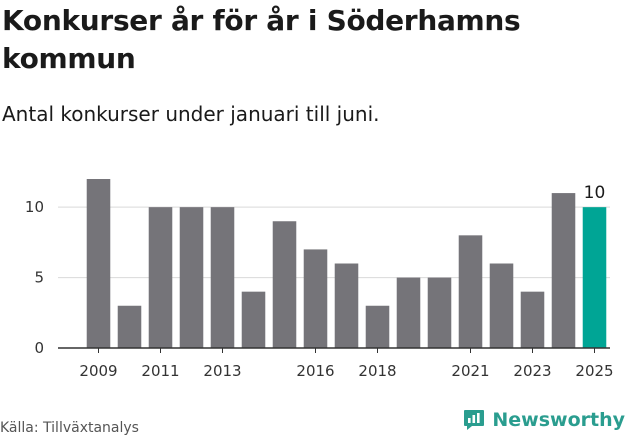 The image size is (631, 439). Describe the element at coordinates (377, 371) in the screenshot. I see `x-tick-label: 2018` at that location.